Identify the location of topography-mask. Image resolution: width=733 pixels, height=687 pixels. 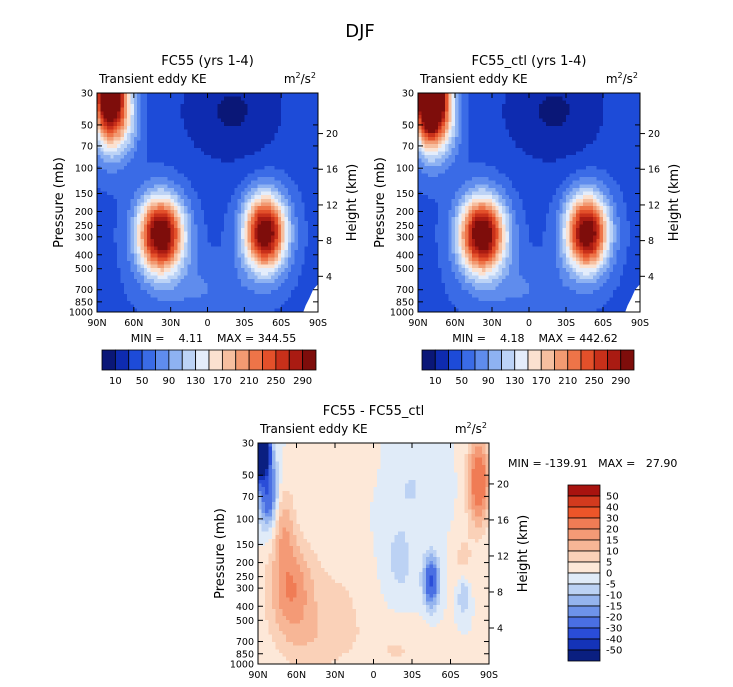
(310, 298).